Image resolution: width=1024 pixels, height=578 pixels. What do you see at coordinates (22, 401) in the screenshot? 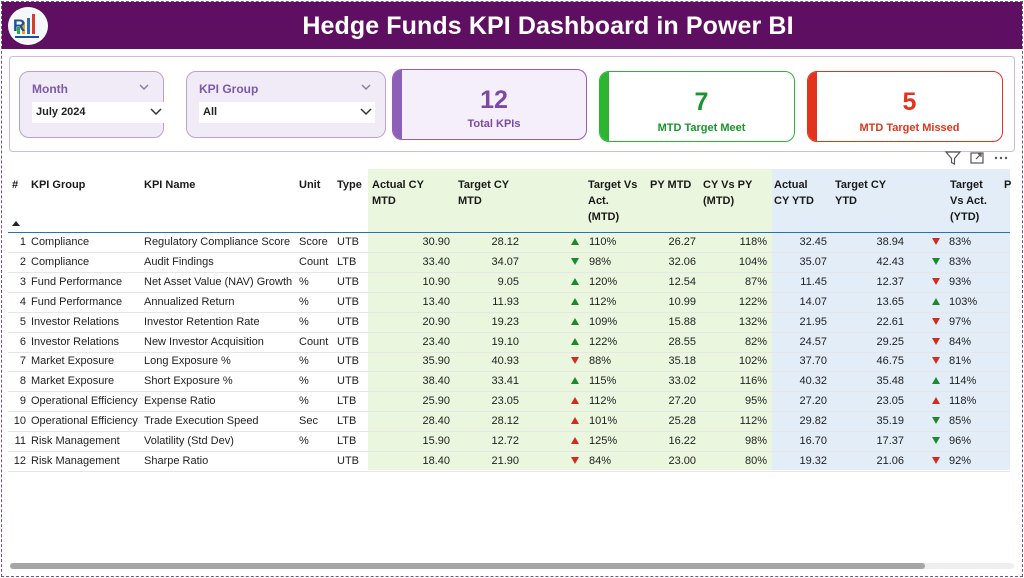
I see `cell-idx: 9` at bounding box center [22, 401].